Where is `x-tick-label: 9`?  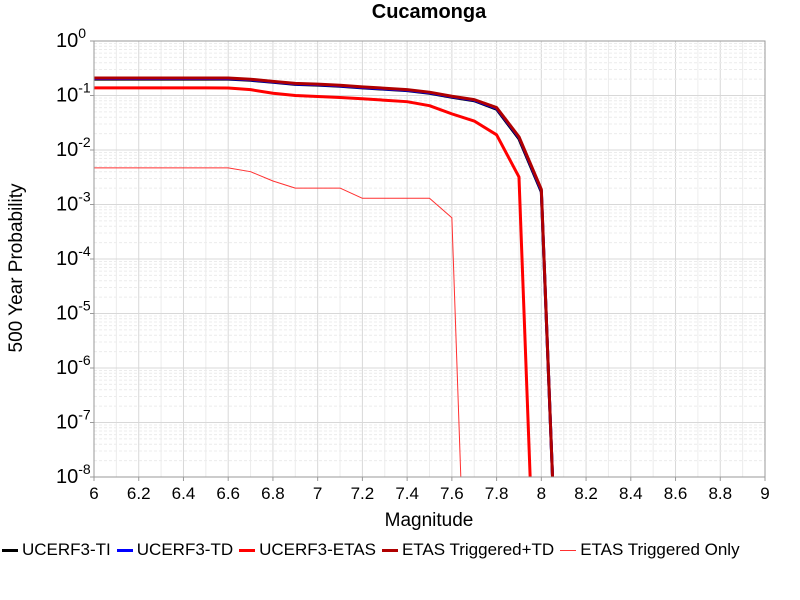 x-tick-label: 9 is located at coordinates (764, 493).